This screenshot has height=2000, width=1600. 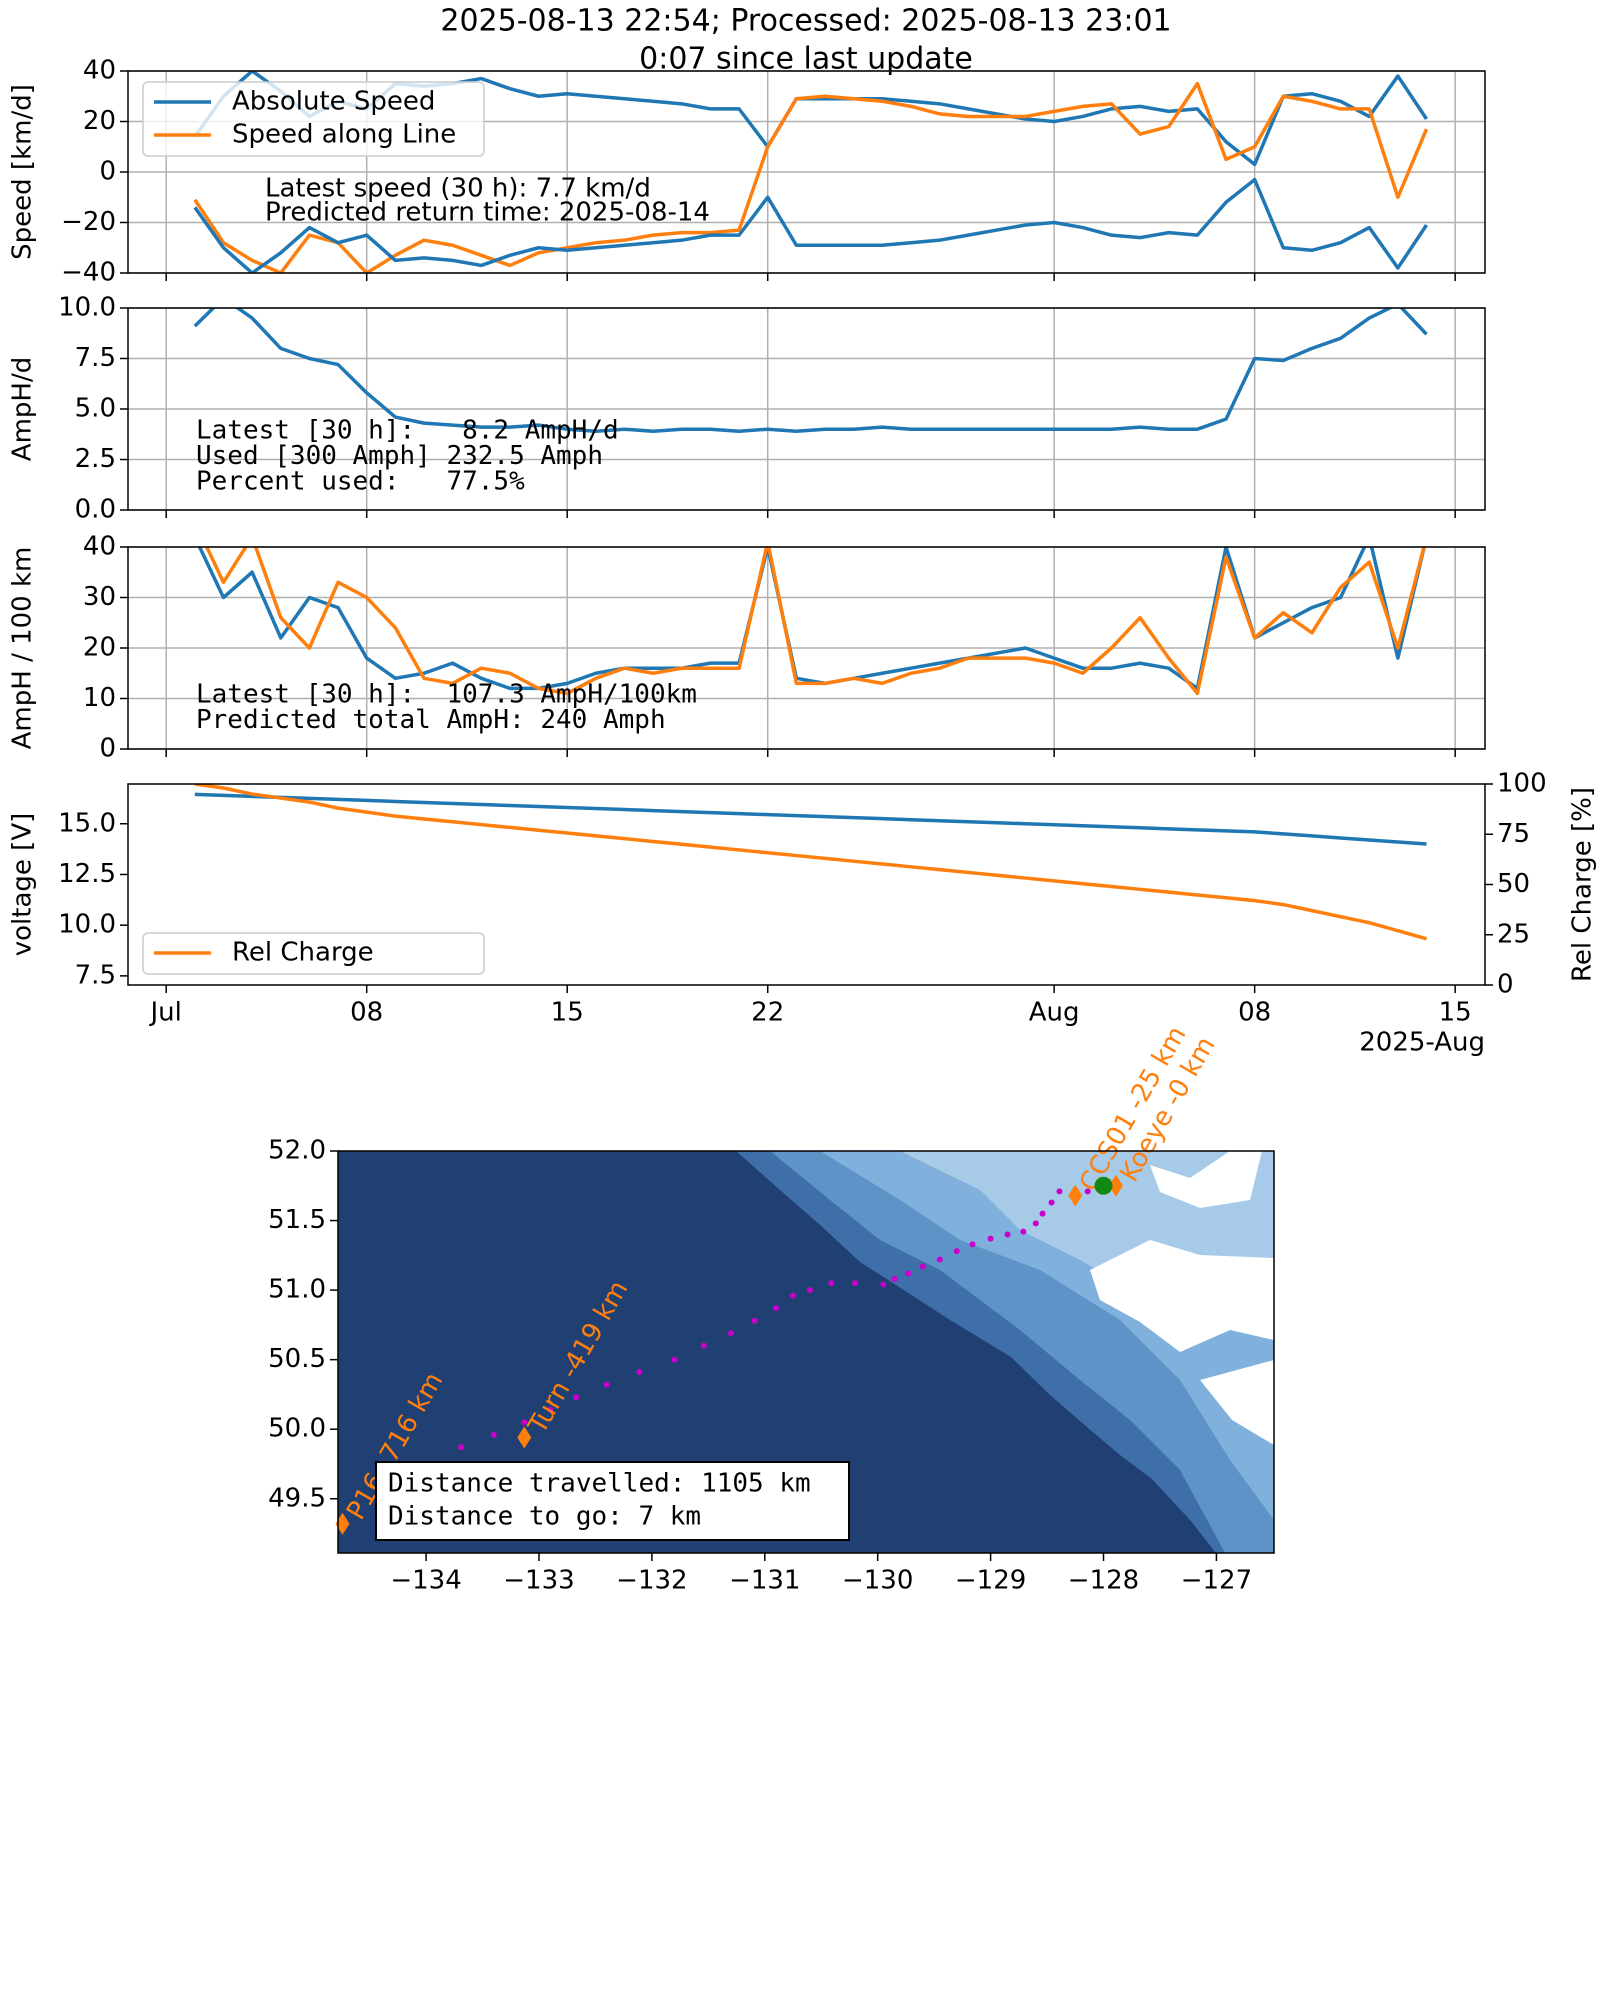 What do you see at coordinates (333, 102) in the screenshot?
I see `legend-label: Absolute Speed` at bounding box center [333, 102].